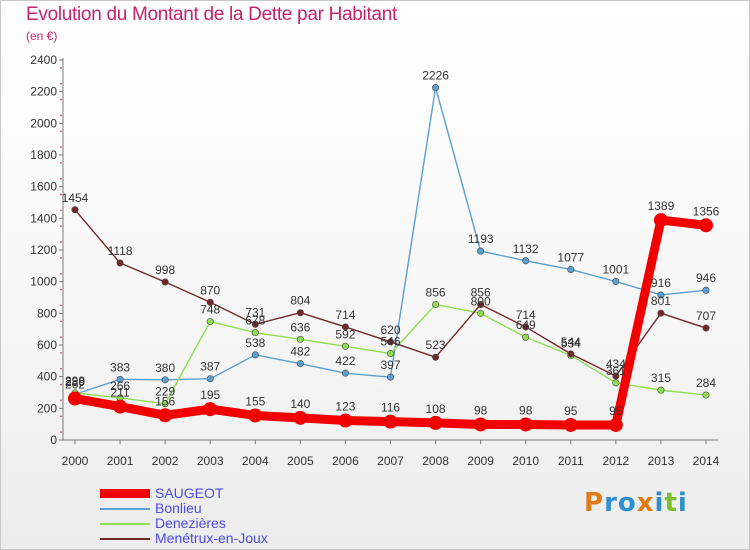  I want to click on x-tick-label: 2014, so click(706, 461).